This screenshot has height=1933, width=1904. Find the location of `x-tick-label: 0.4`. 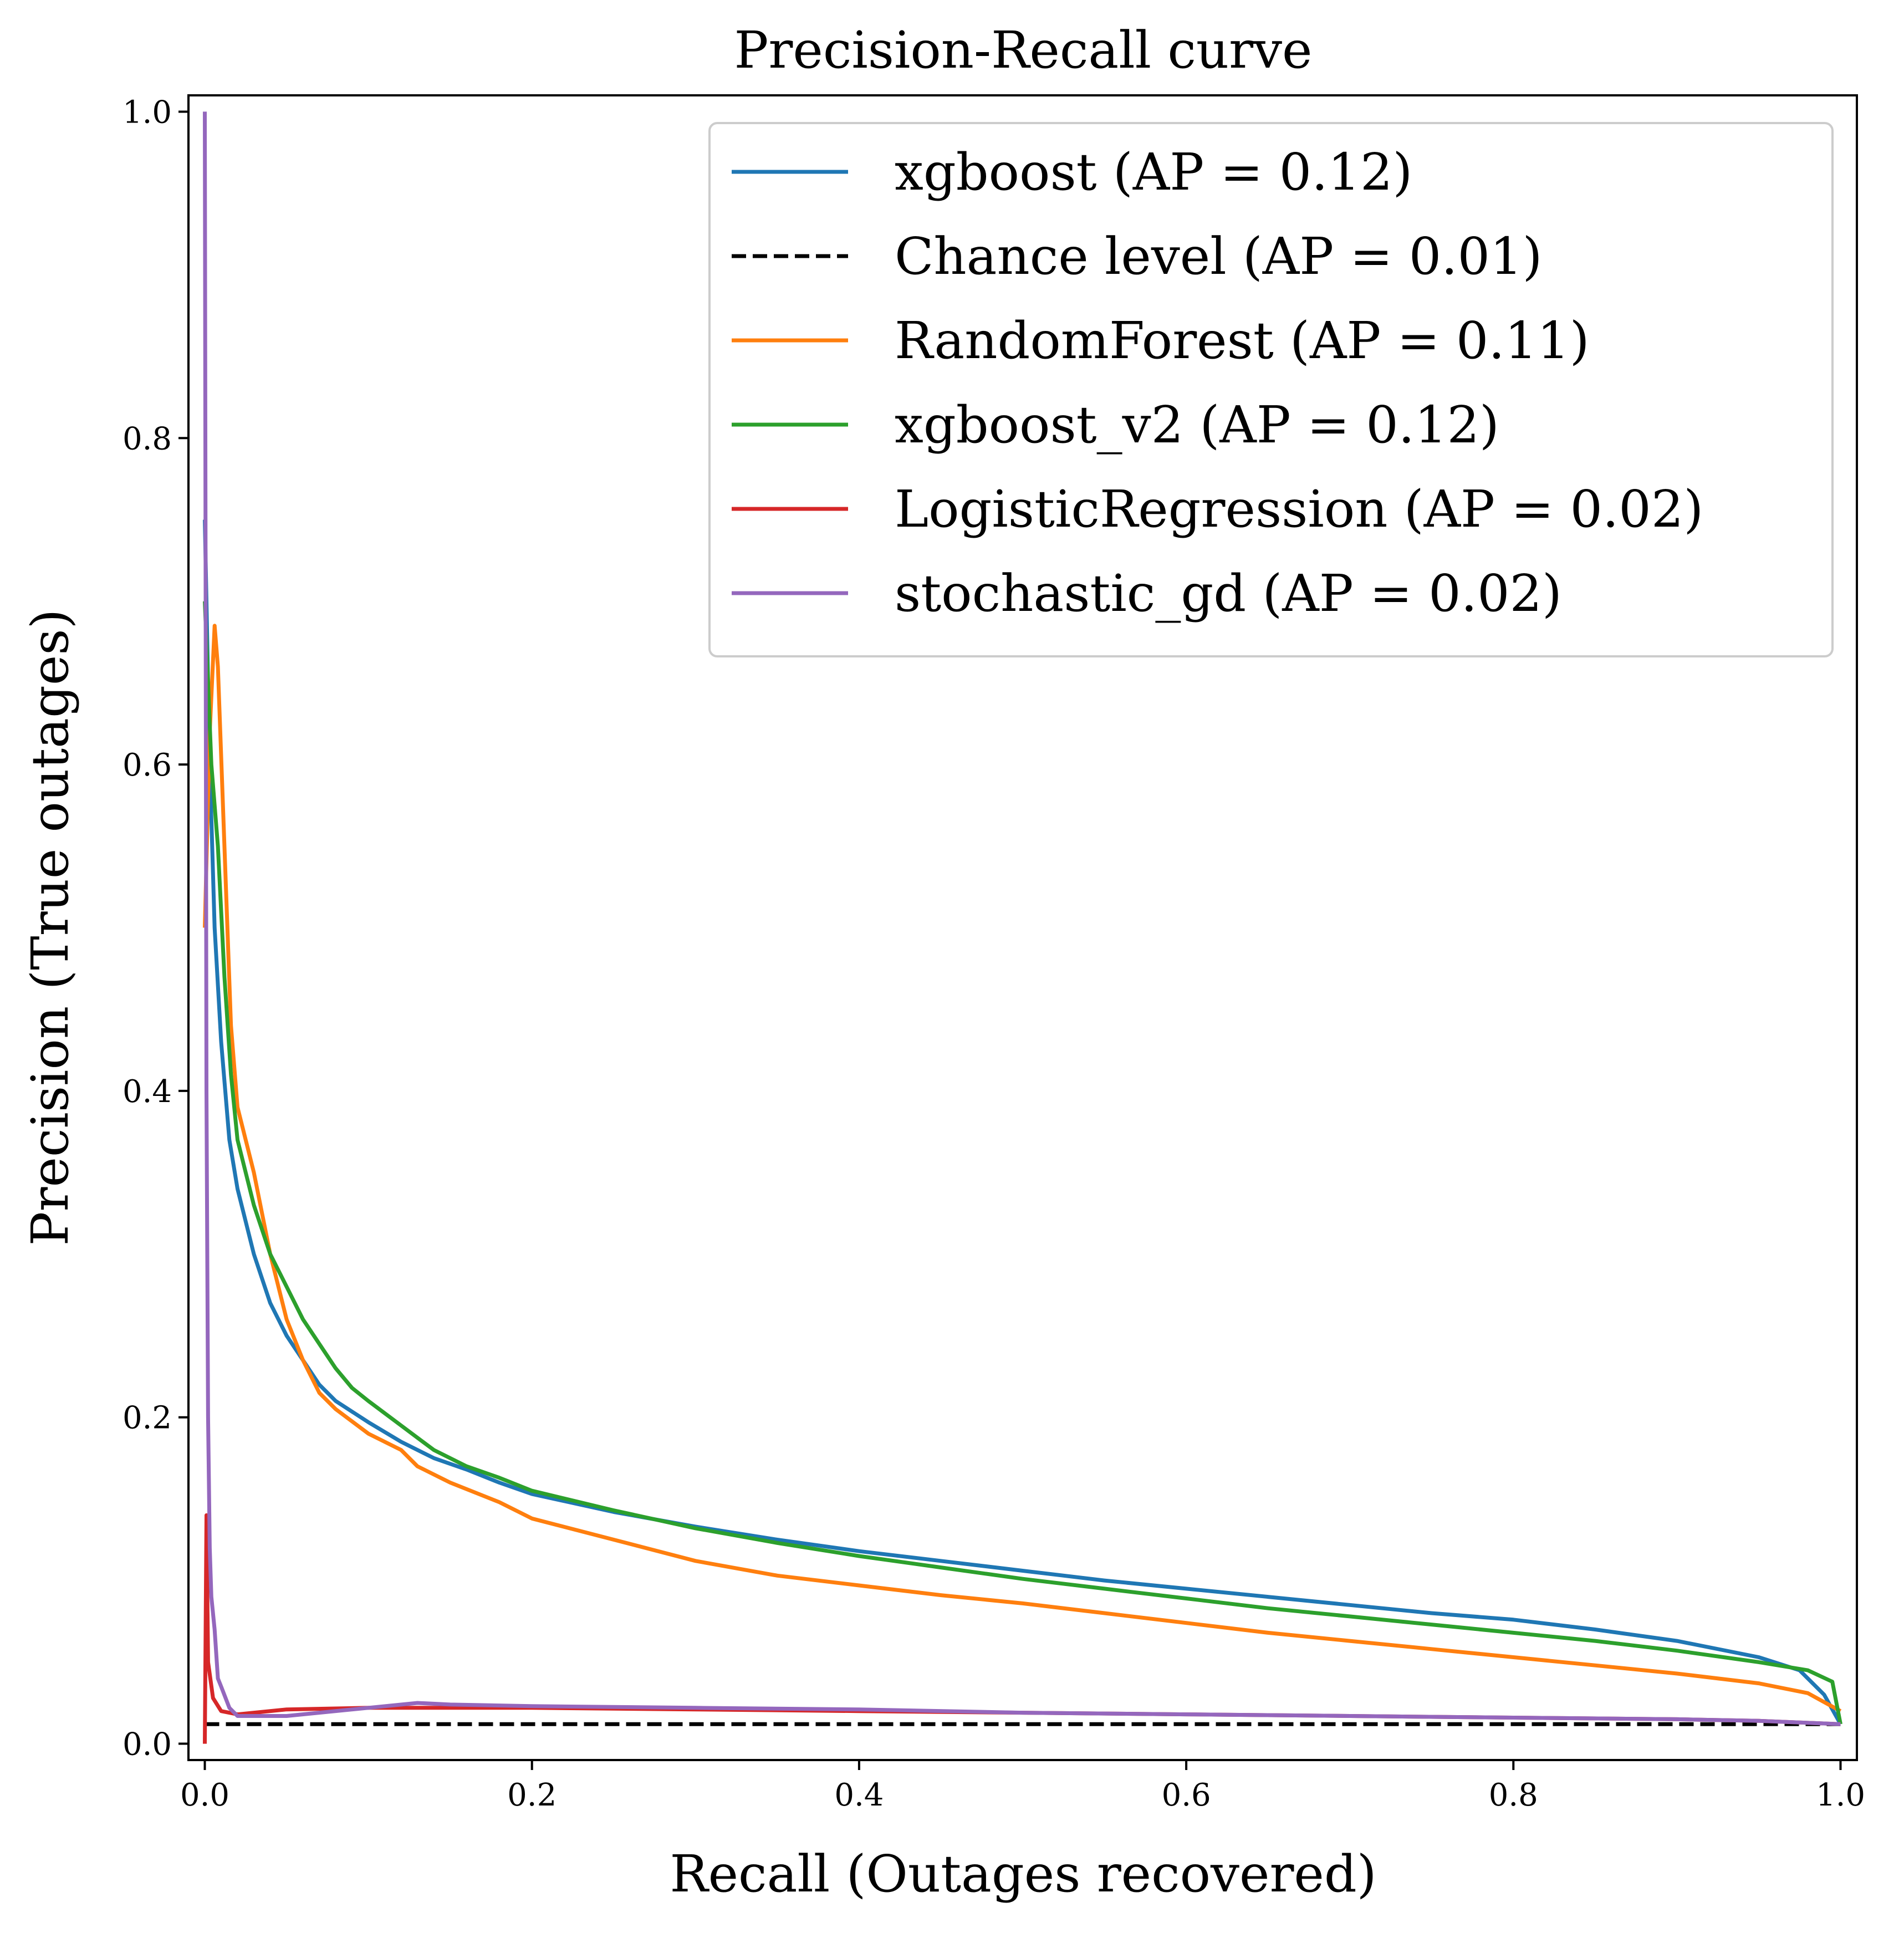

x-tick-label: 0.4 is located at coordinates (859, 1795).